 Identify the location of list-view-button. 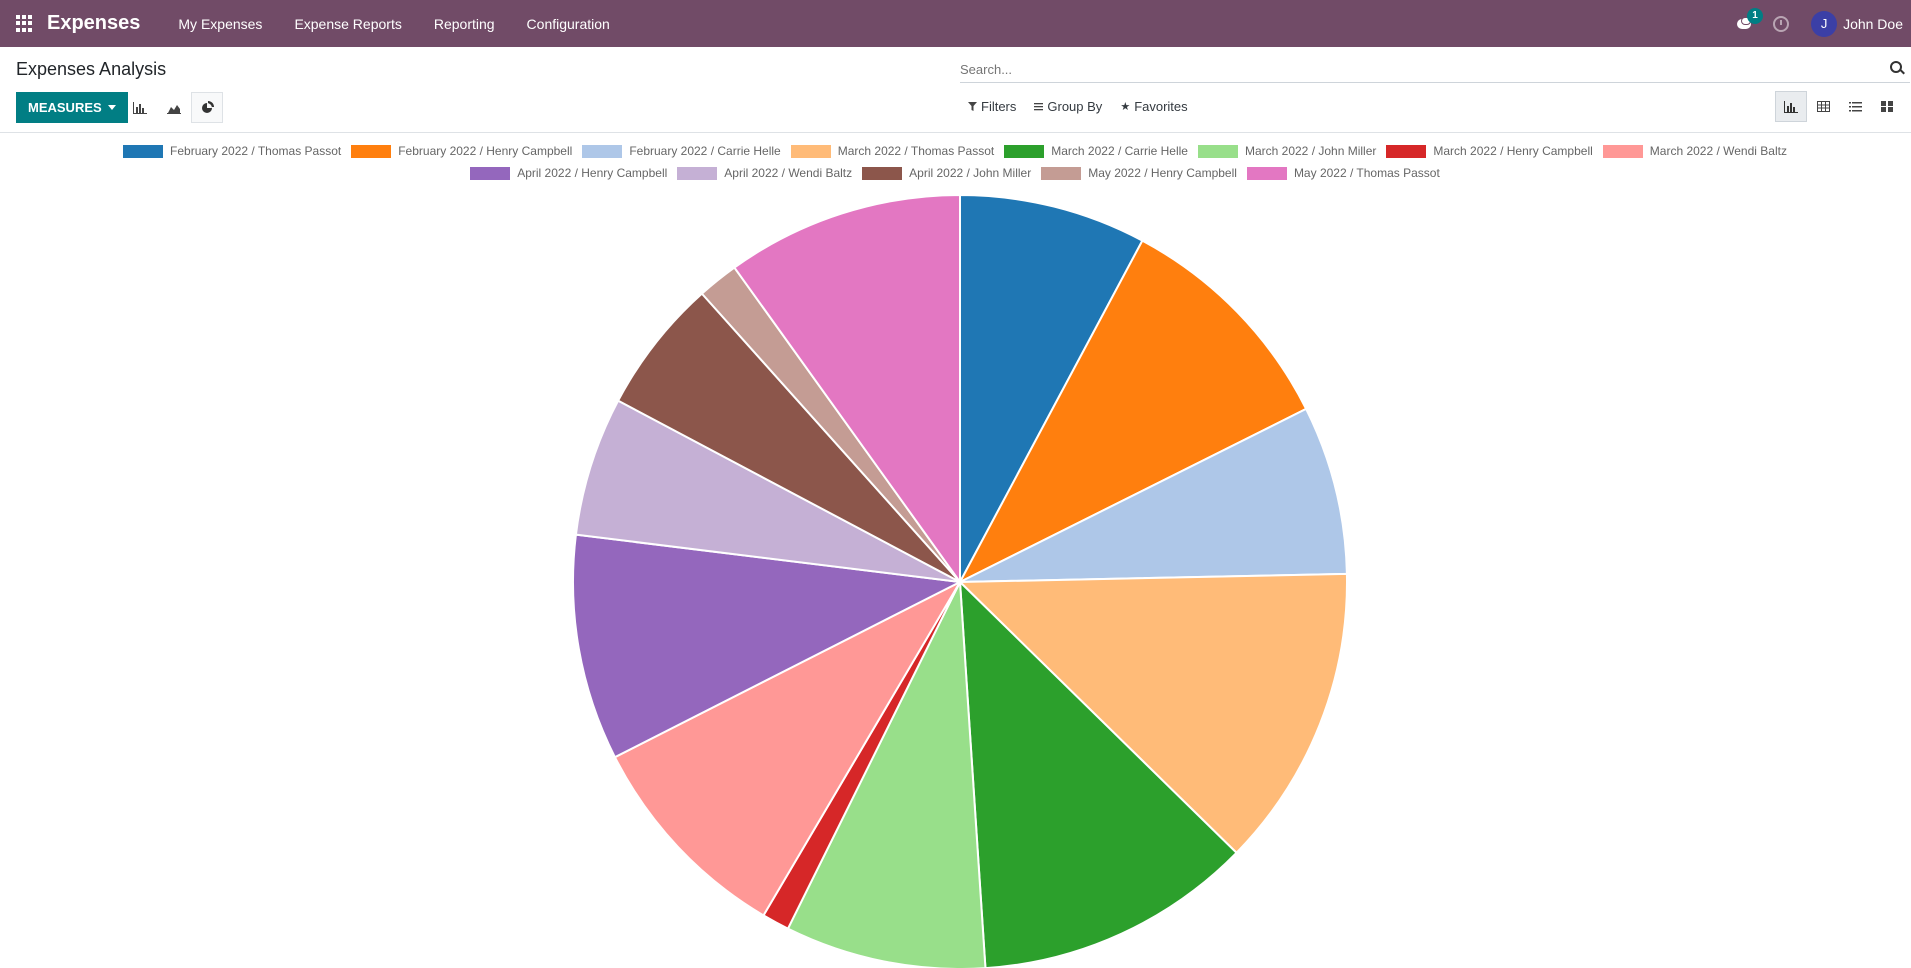
(1855, 106).